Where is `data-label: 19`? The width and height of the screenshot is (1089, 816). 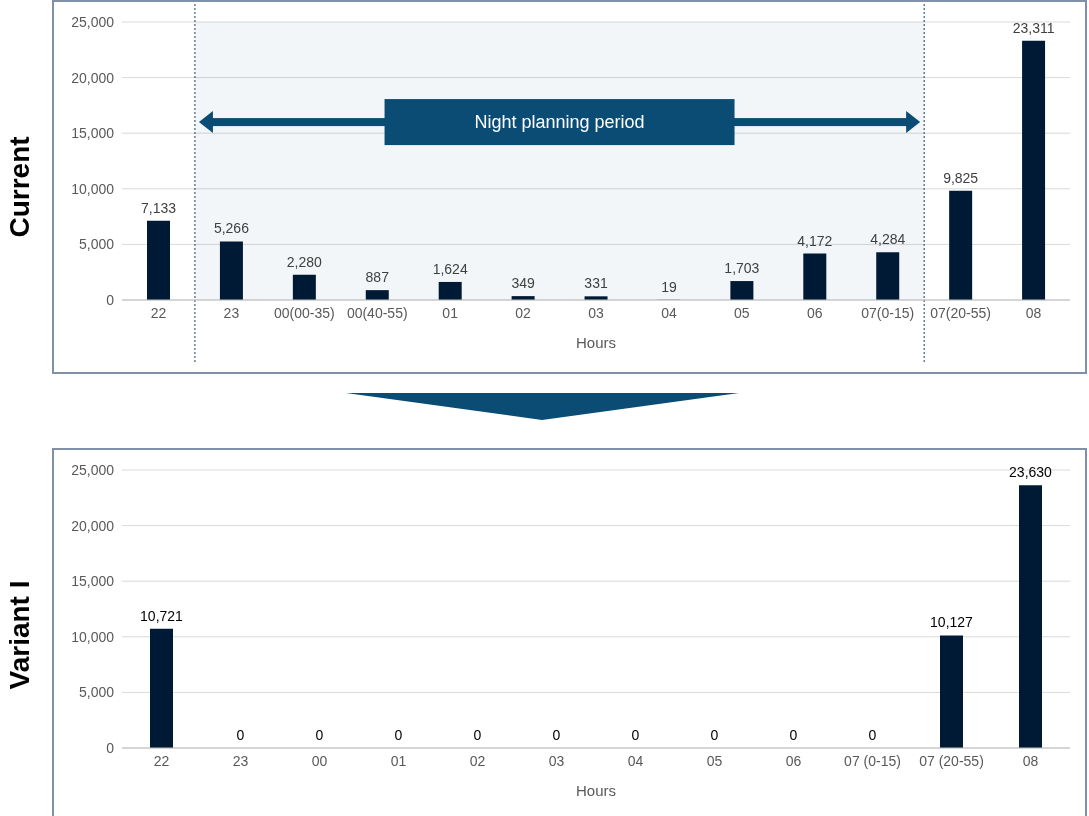 data-label: 19 is located at coordinates (669, 286).